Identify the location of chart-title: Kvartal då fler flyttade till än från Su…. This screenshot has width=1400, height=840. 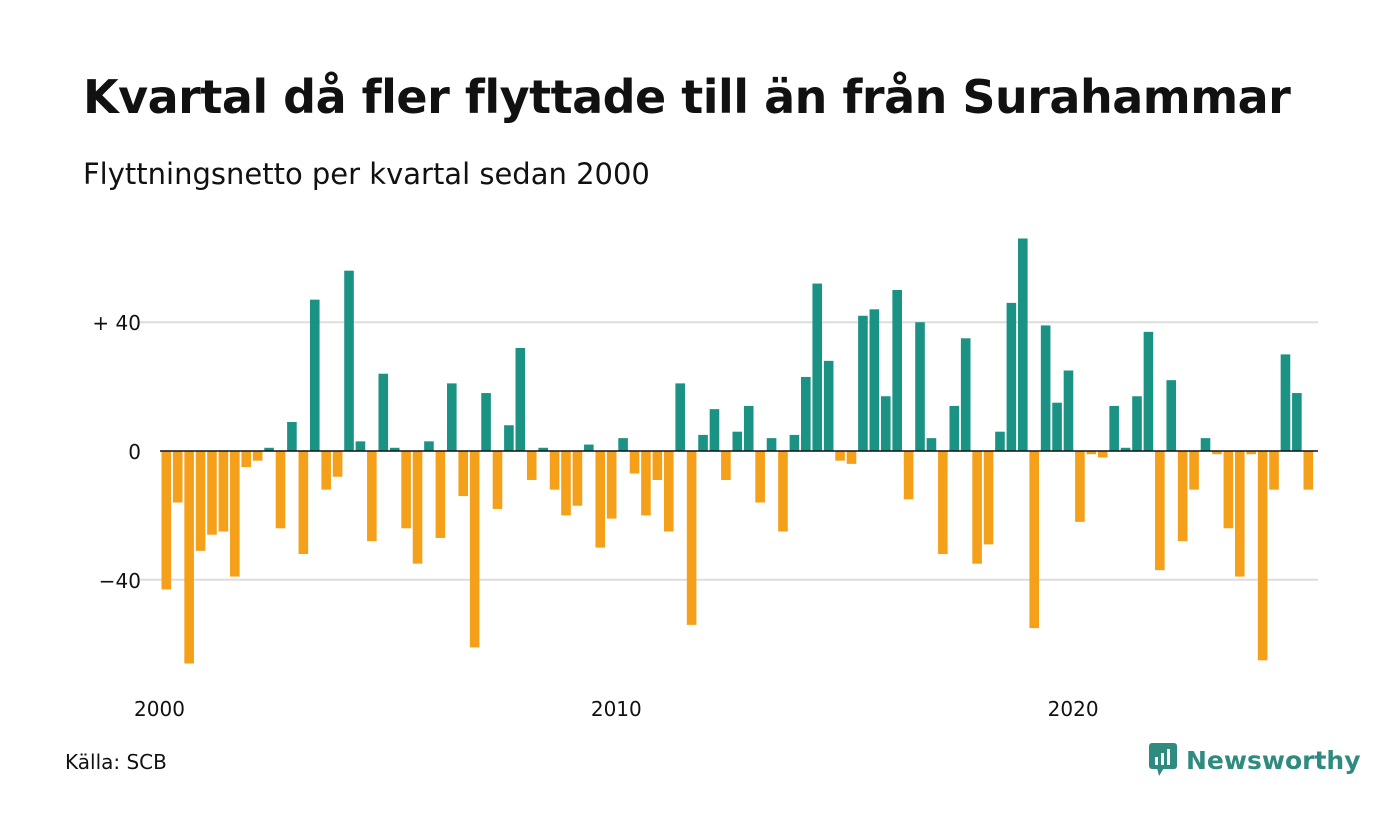
(687, 97).